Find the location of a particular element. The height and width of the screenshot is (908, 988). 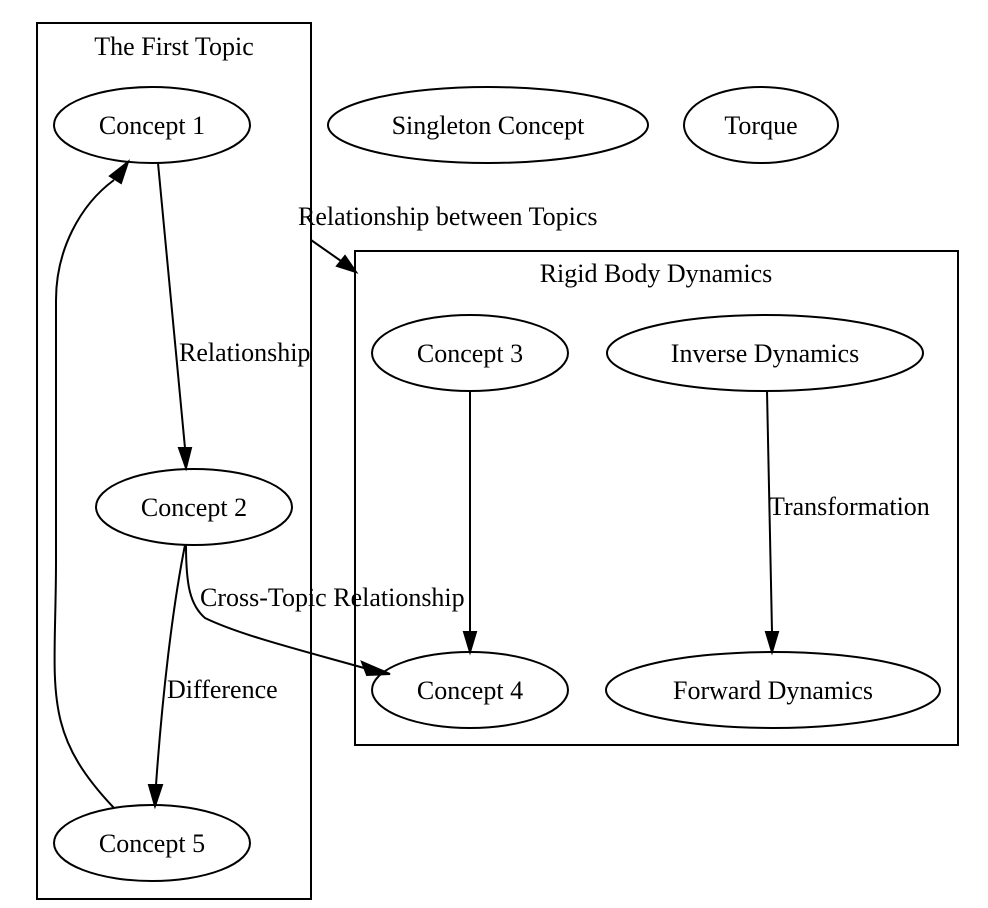

cluster-first-topic-label: The First Topic is located at coordinates (173, 46).